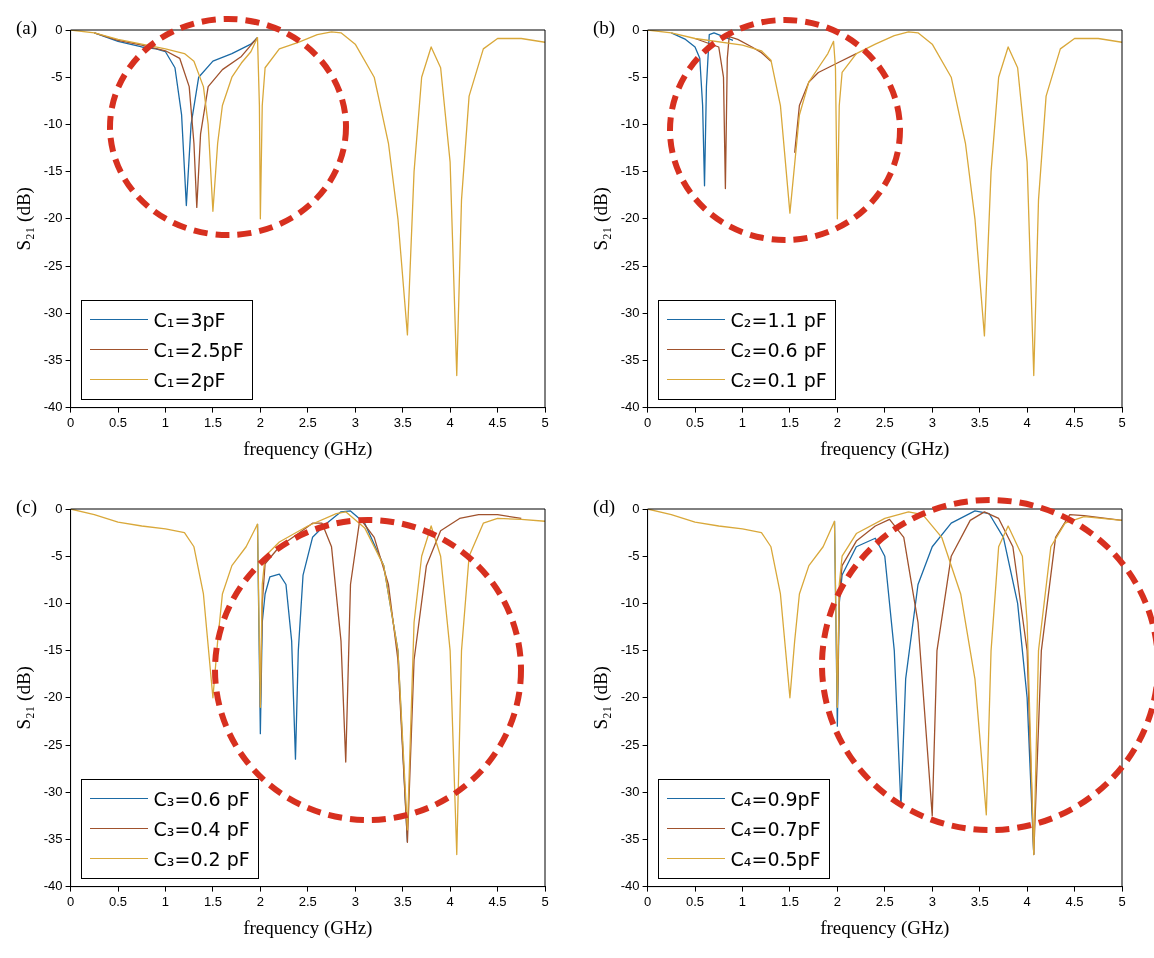 Image resolution: width=1154 pixels, height=958 pixels. Describe the element at coordinates (778, 319) in the screenshot. I see `legend-label: C₂=1.1 pF` at that location.